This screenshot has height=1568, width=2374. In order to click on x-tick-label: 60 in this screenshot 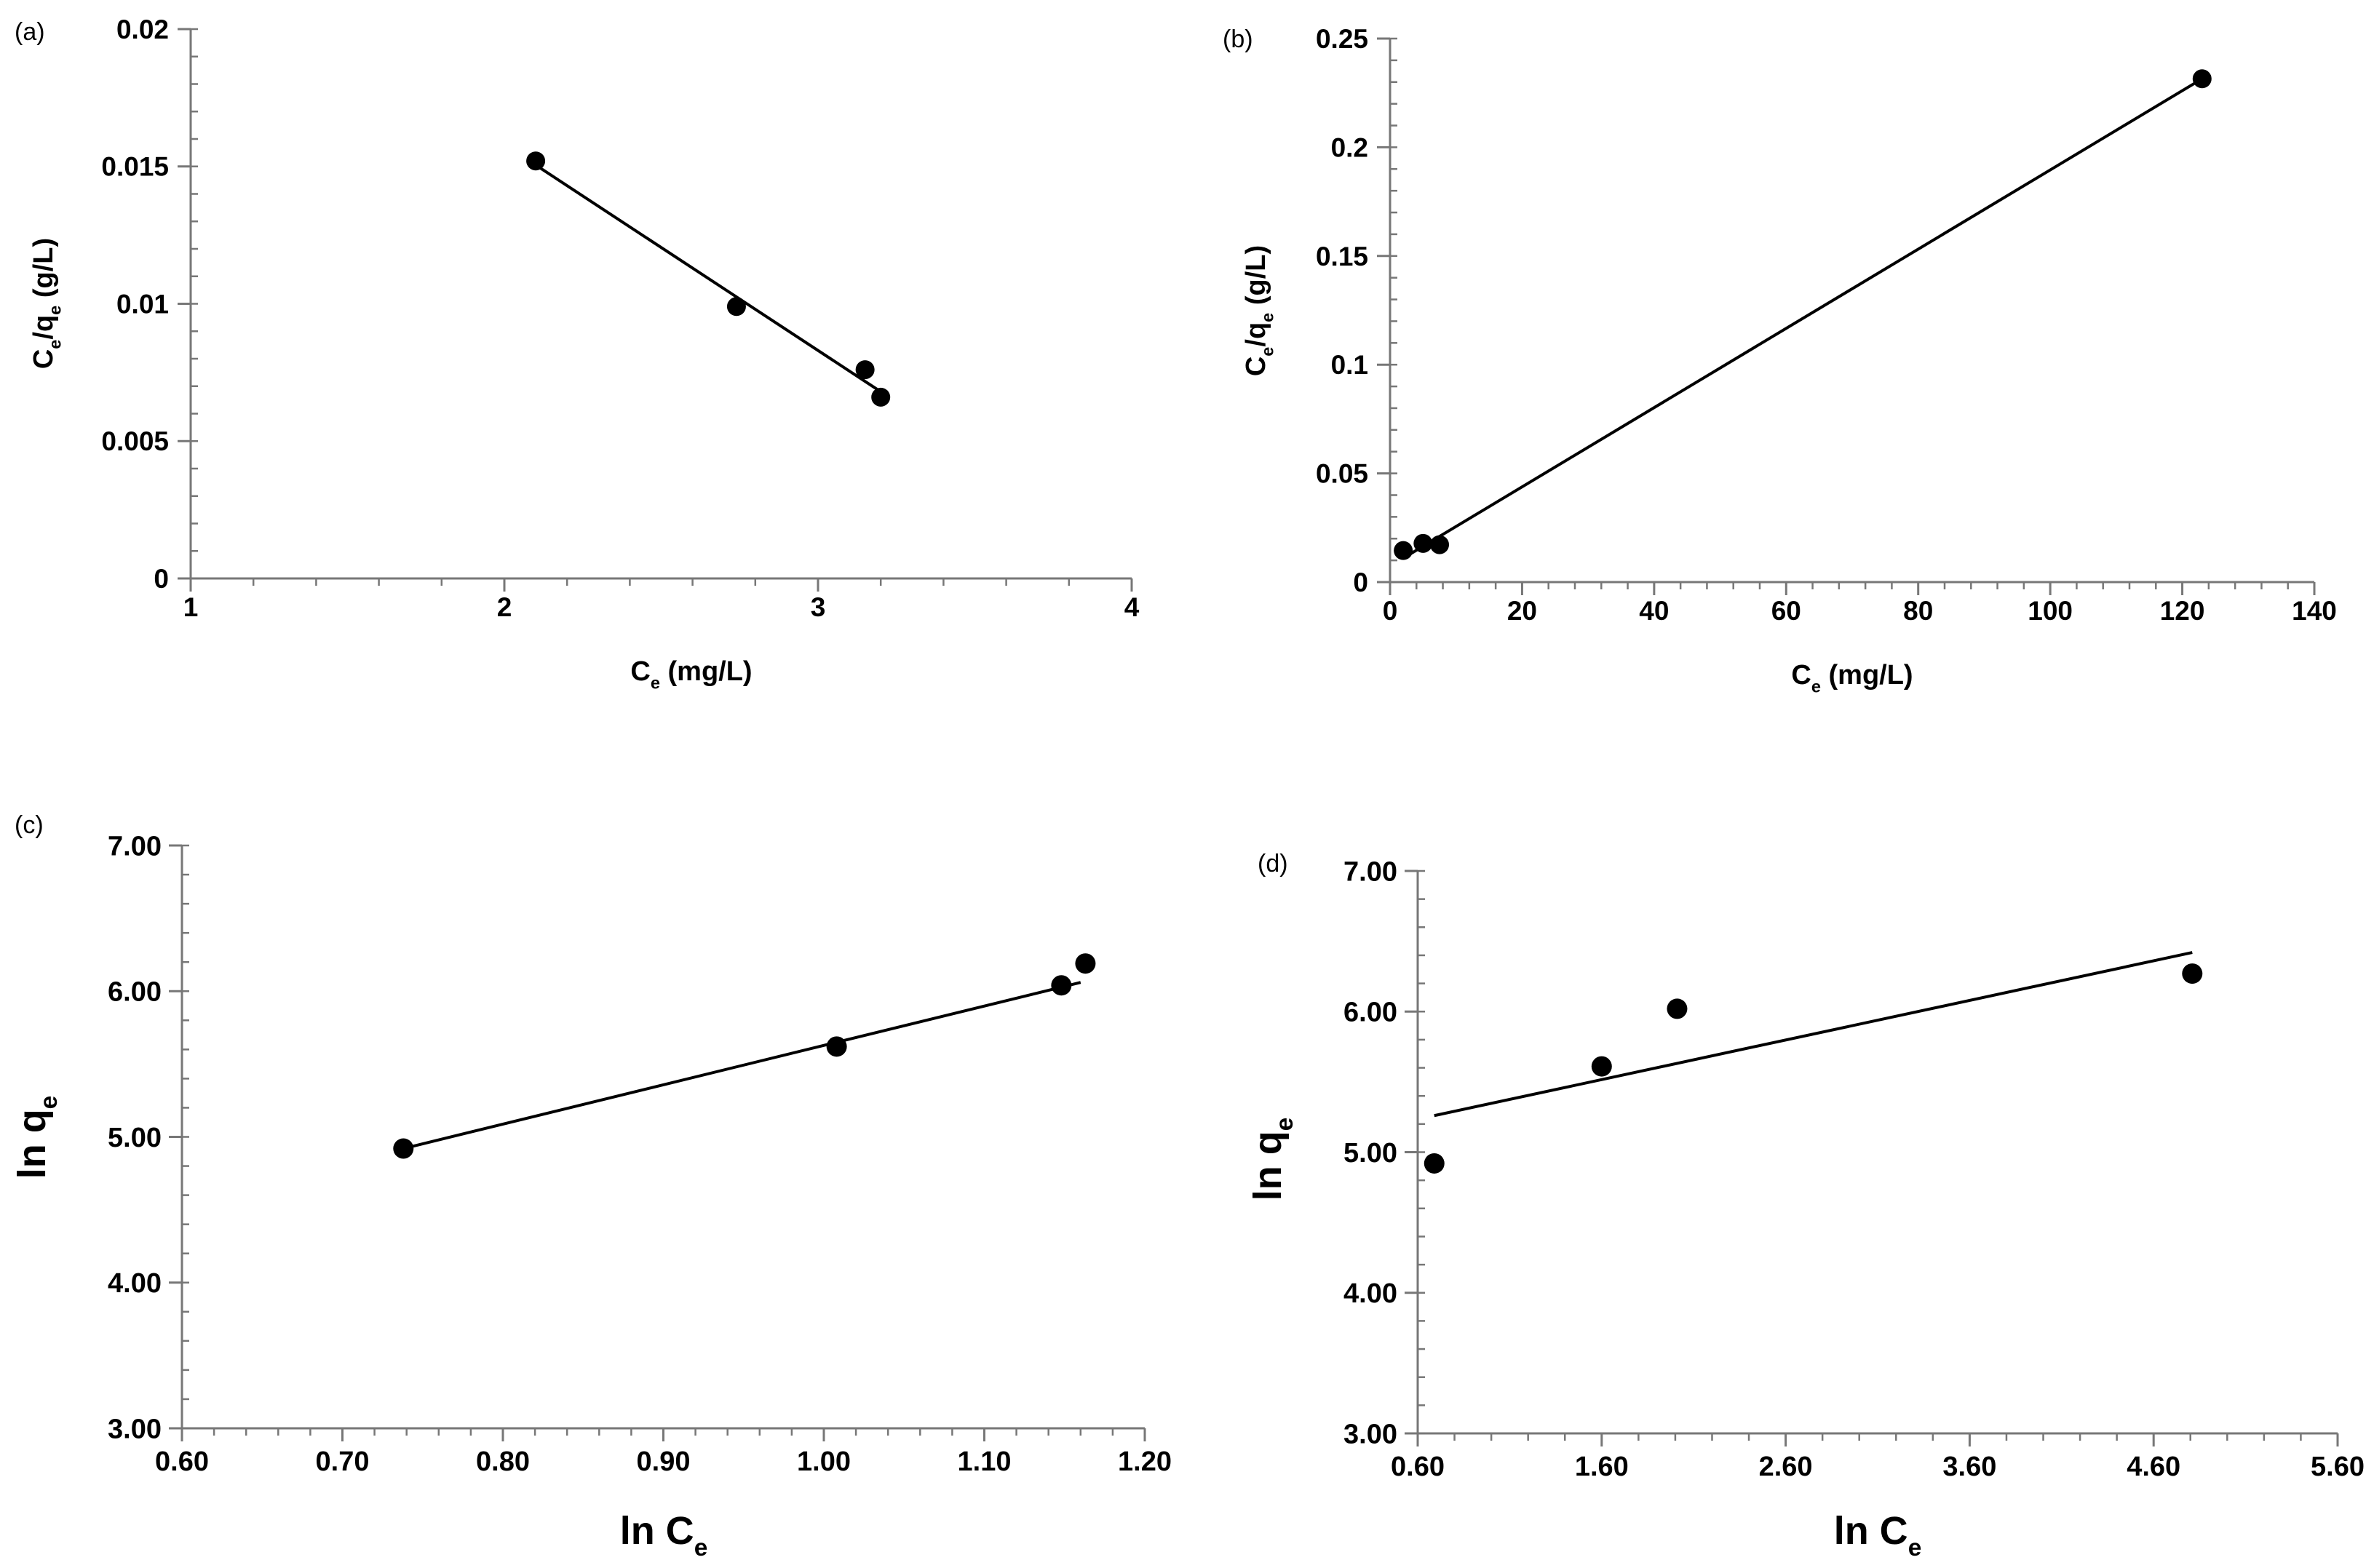, I will do `click(1786, 611)`.